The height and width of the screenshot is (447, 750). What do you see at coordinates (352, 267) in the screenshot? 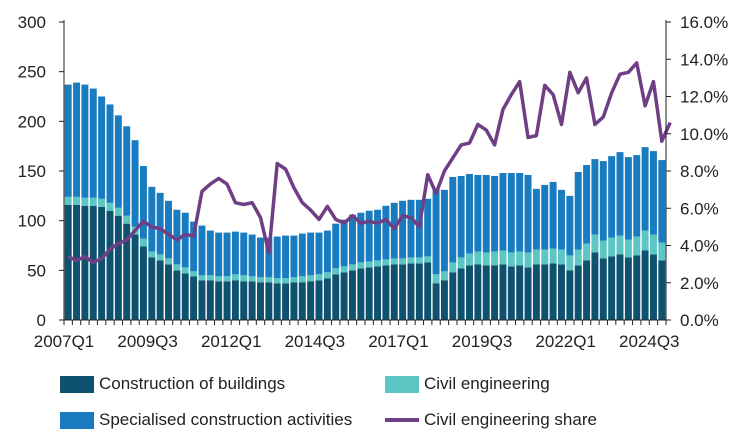
I see `bar-civil-engineering-2015Q3` at bounding box center [352, 267].